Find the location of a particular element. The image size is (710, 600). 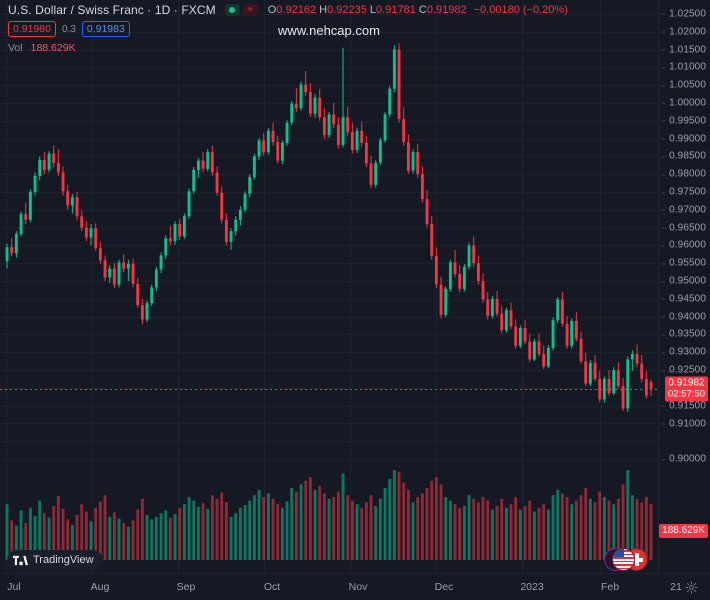

time-tick: 2023 is located at coordinates (532, 587).